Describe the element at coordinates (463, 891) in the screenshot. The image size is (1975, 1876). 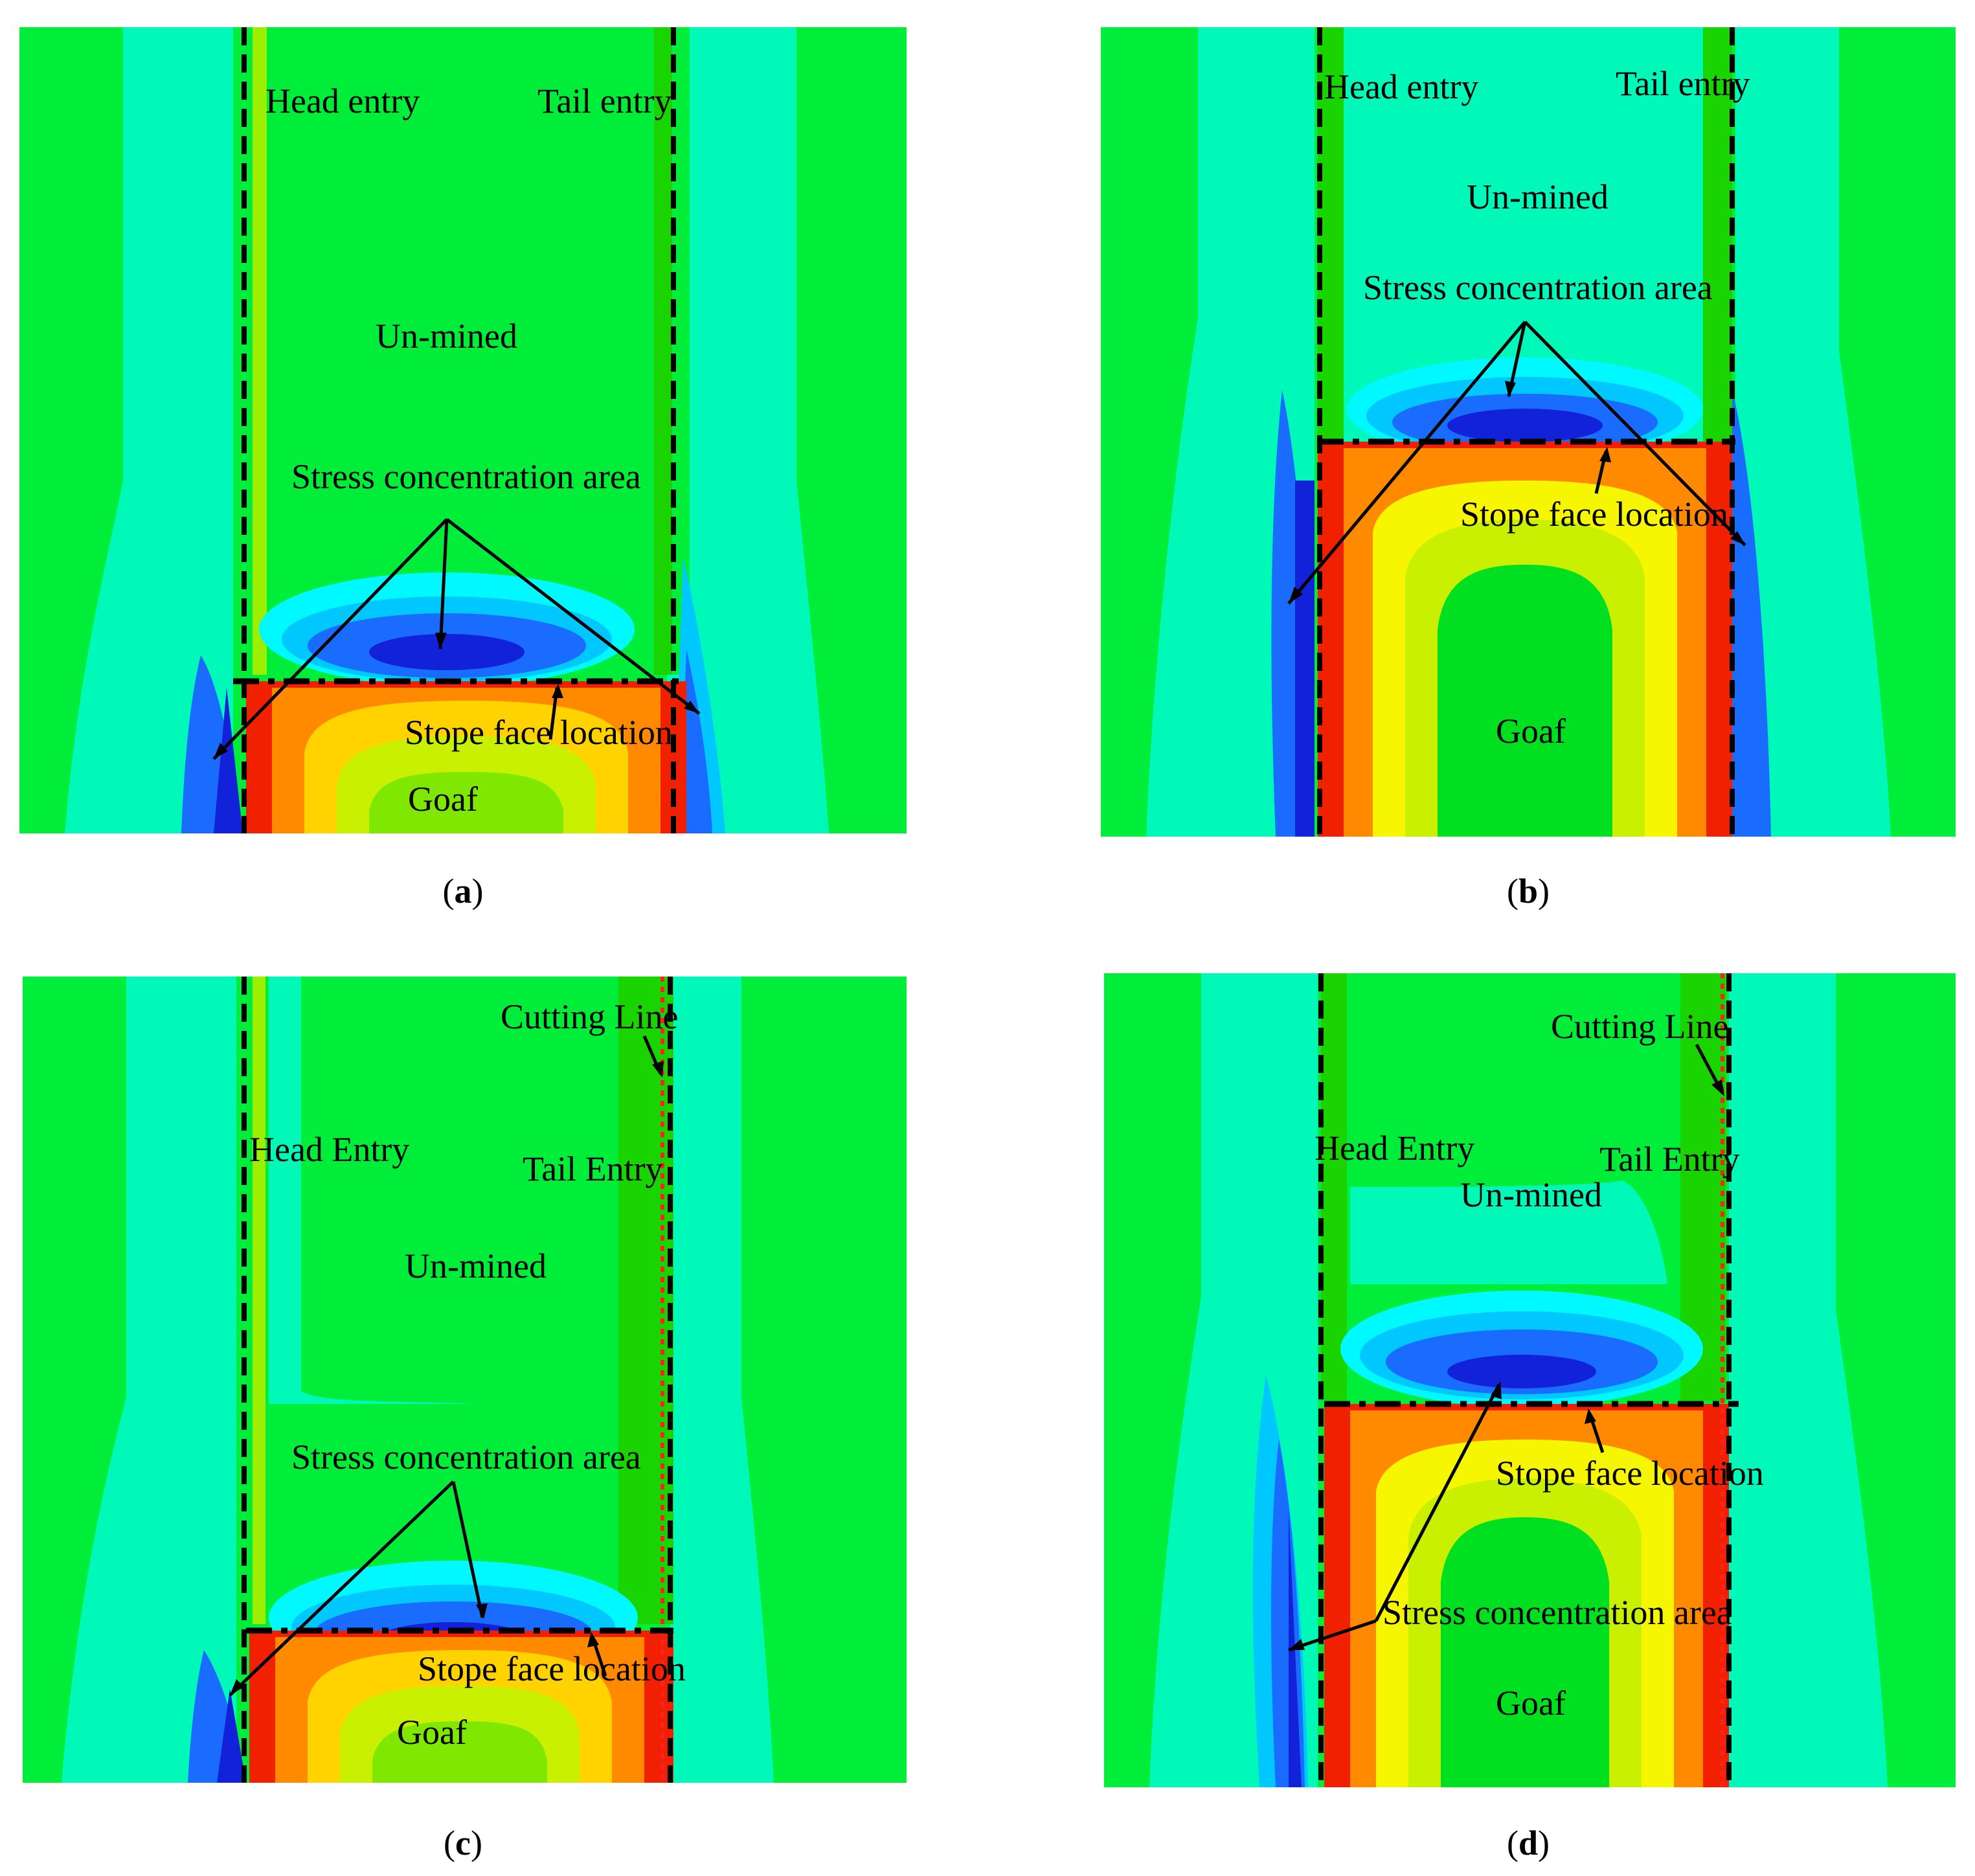
I see `caption-a: (a)` at that location.